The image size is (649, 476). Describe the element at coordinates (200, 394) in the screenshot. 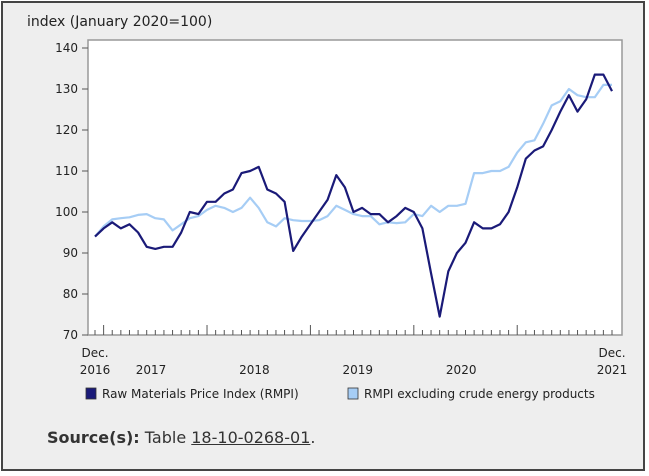

I see `legend-label: Raw Materials Price Index (RMPI)` at that location.